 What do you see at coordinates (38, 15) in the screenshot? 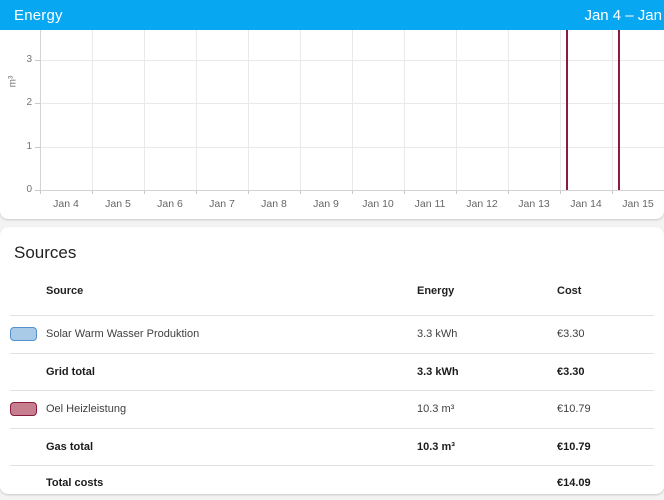
I see `page-title: Energy` at bounding box center [38, 15].